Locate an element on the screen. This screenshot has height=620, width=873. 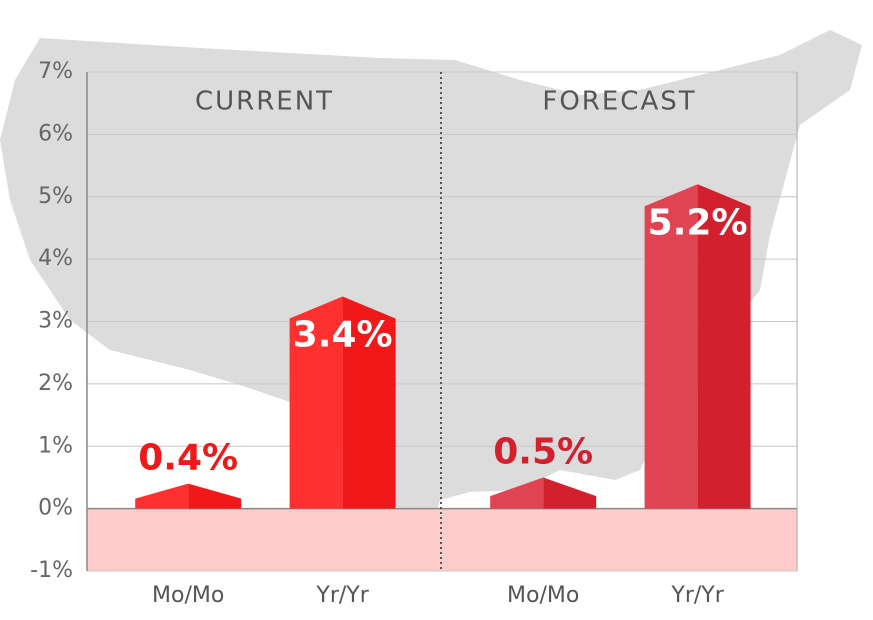
value-label: 5.2% is located at coordinates (698, 222).